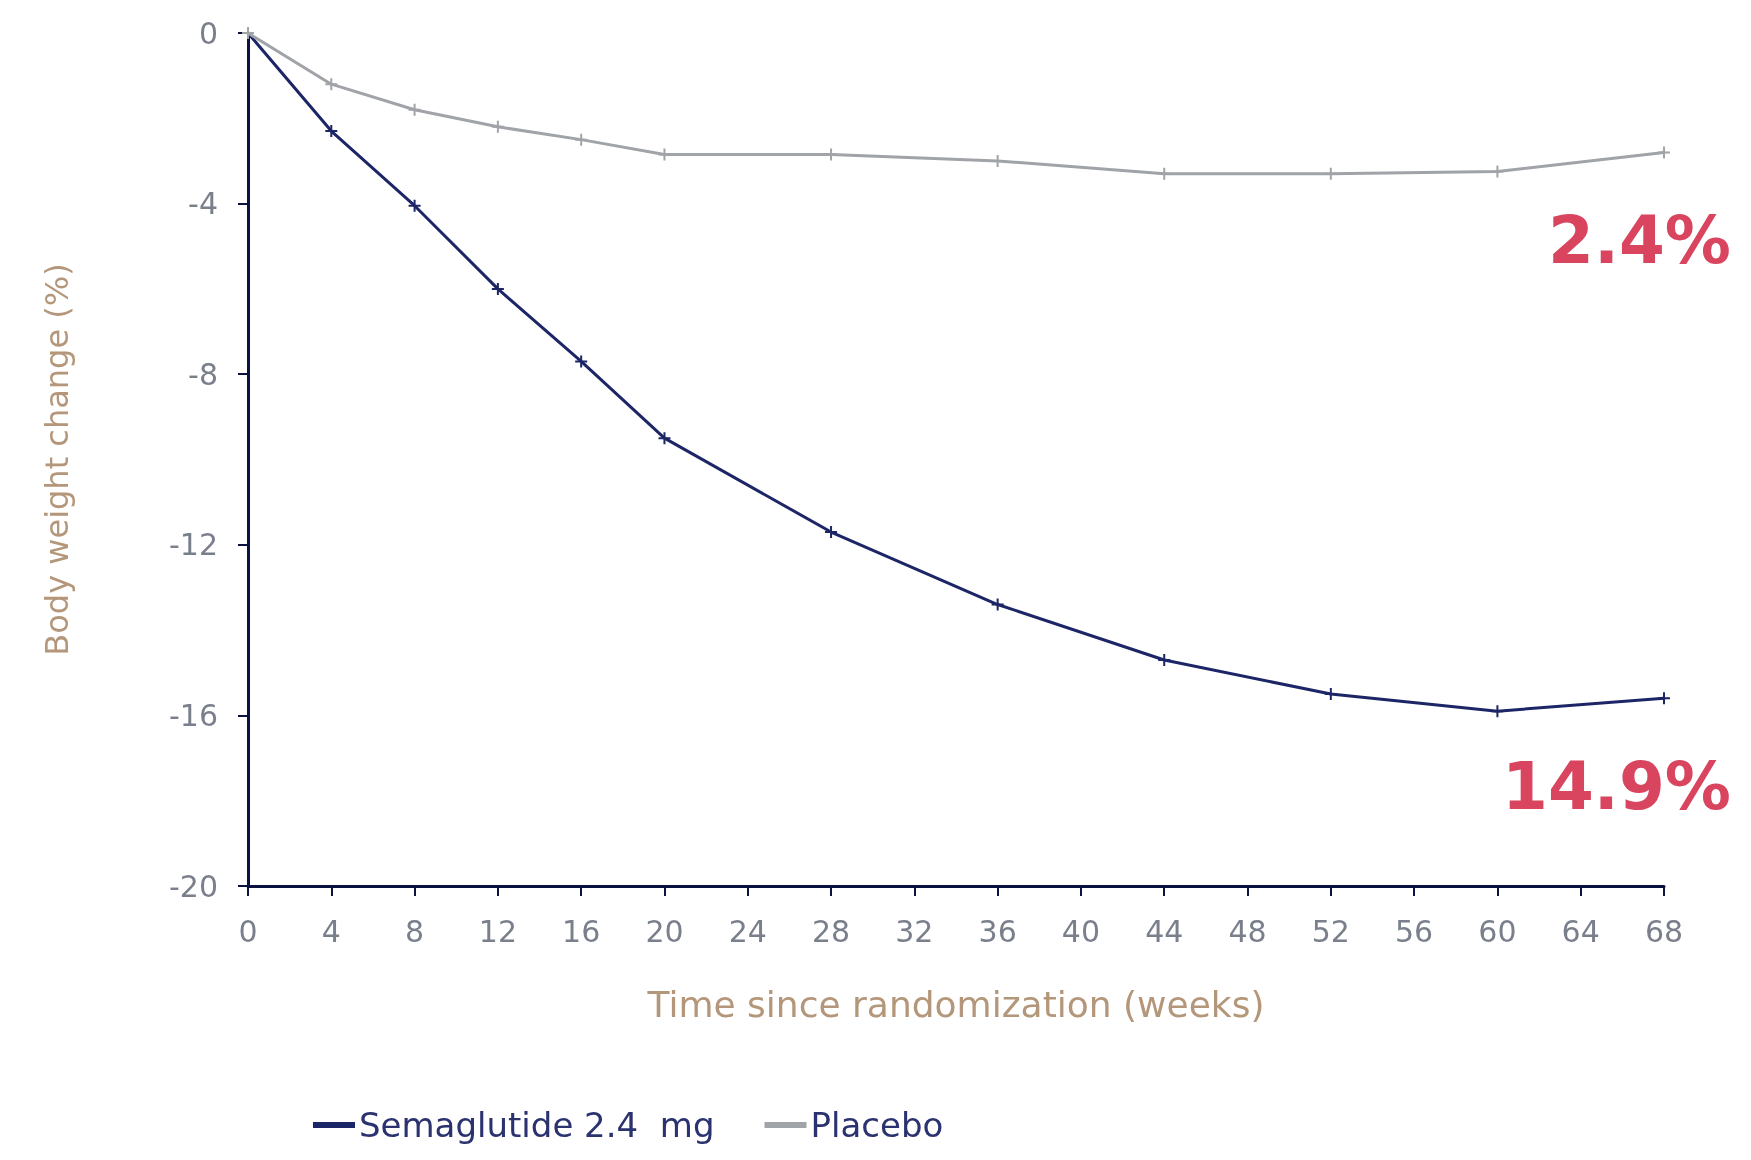 Image resolution: width=1751 pixels, height=1160 pixels. Describe the element at coordinates (955, 1004) in the screenshot. I see `x-axis-title: Time since randomization (weeks)` at that location.